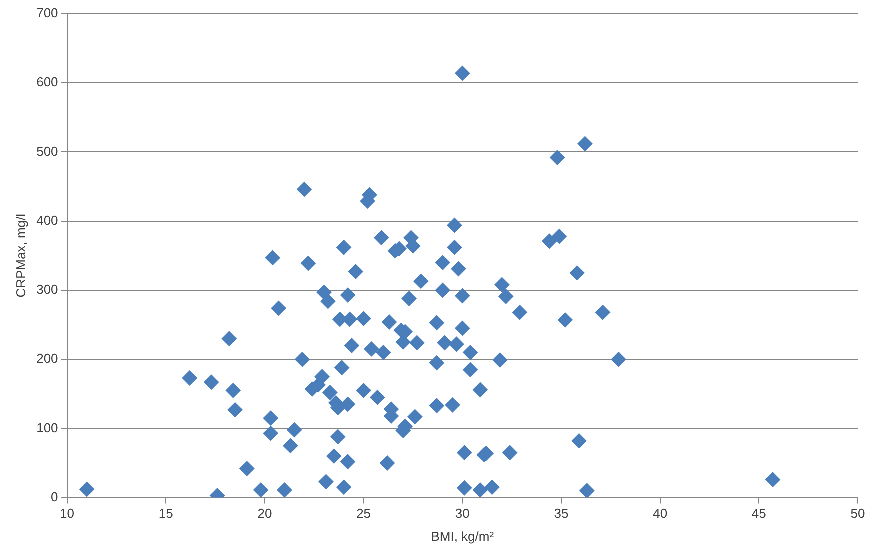 Image resolution: width=873 pixels, height=555 pixels. Describe the element at coordinates (67, 514) in the screenshot. I see `x-tick-label: 10` at that location.